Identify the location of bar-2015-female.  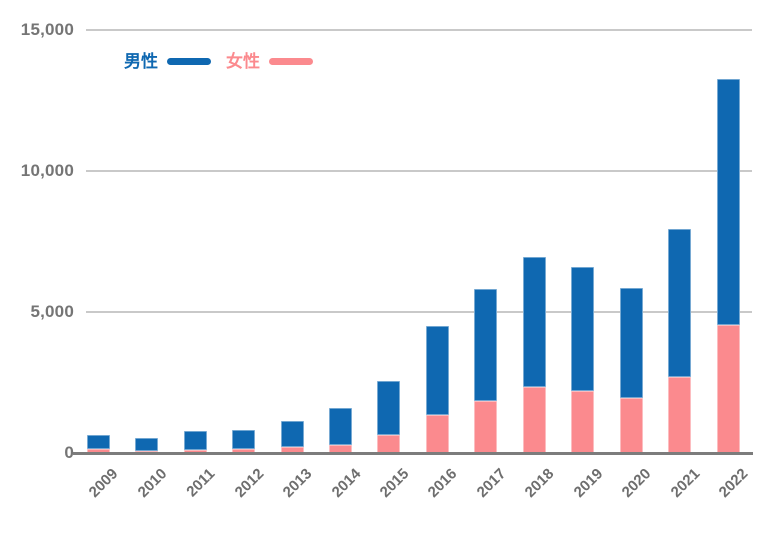
(389, 443).